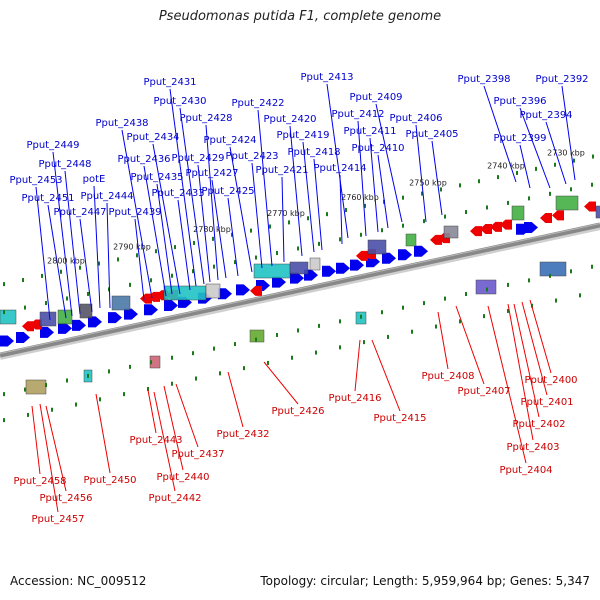  What do you see at coordinates (155, 440) in the screenshot?
I see `gene-label: Pput_2443` at bounding box center [155, 440].